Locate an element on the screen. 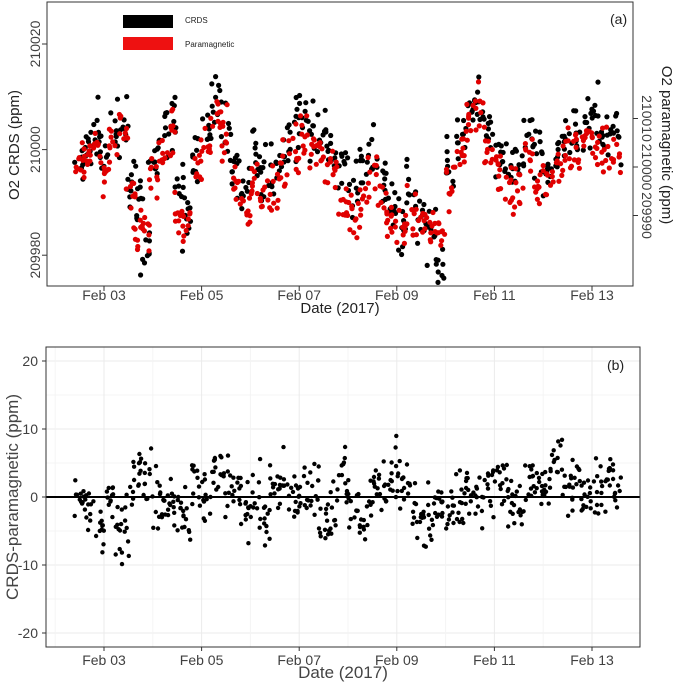 The width and height of the screenshot is (681, 687). x-tick-label-b: Feb 07 is located at coordinates (299, 660).